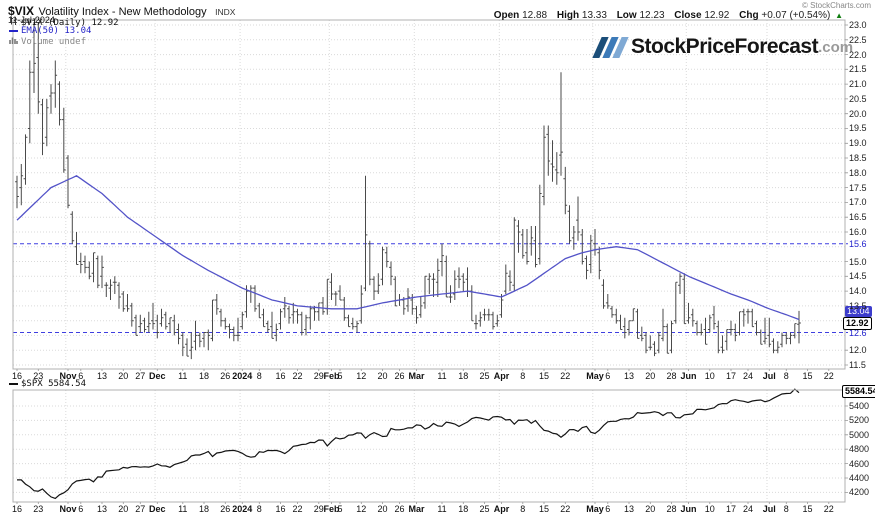  I want to click on x-axis-label: 29, so click(318, 509).